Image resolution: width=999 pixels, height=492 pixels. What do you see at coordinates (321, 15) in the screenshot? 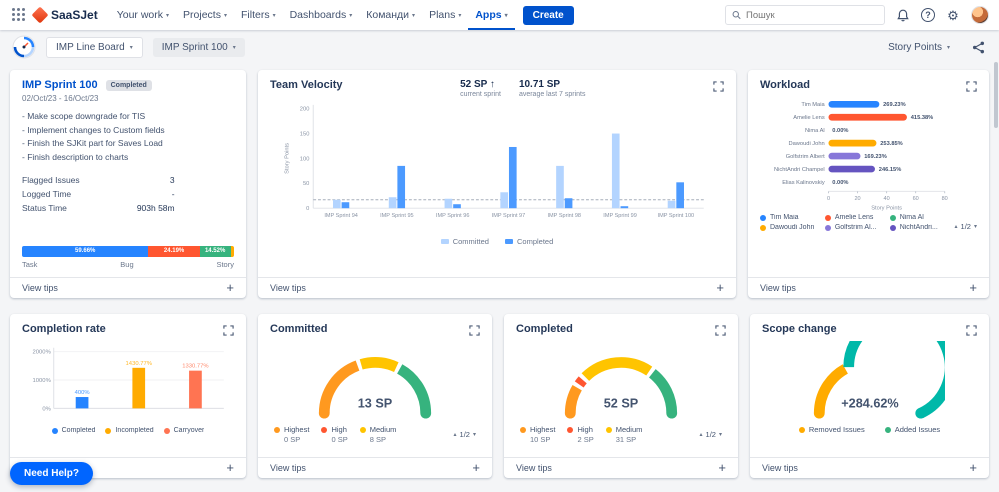
I see `nav-item-dashboards: Dashboards ▾` at bounding box center [321, 15].